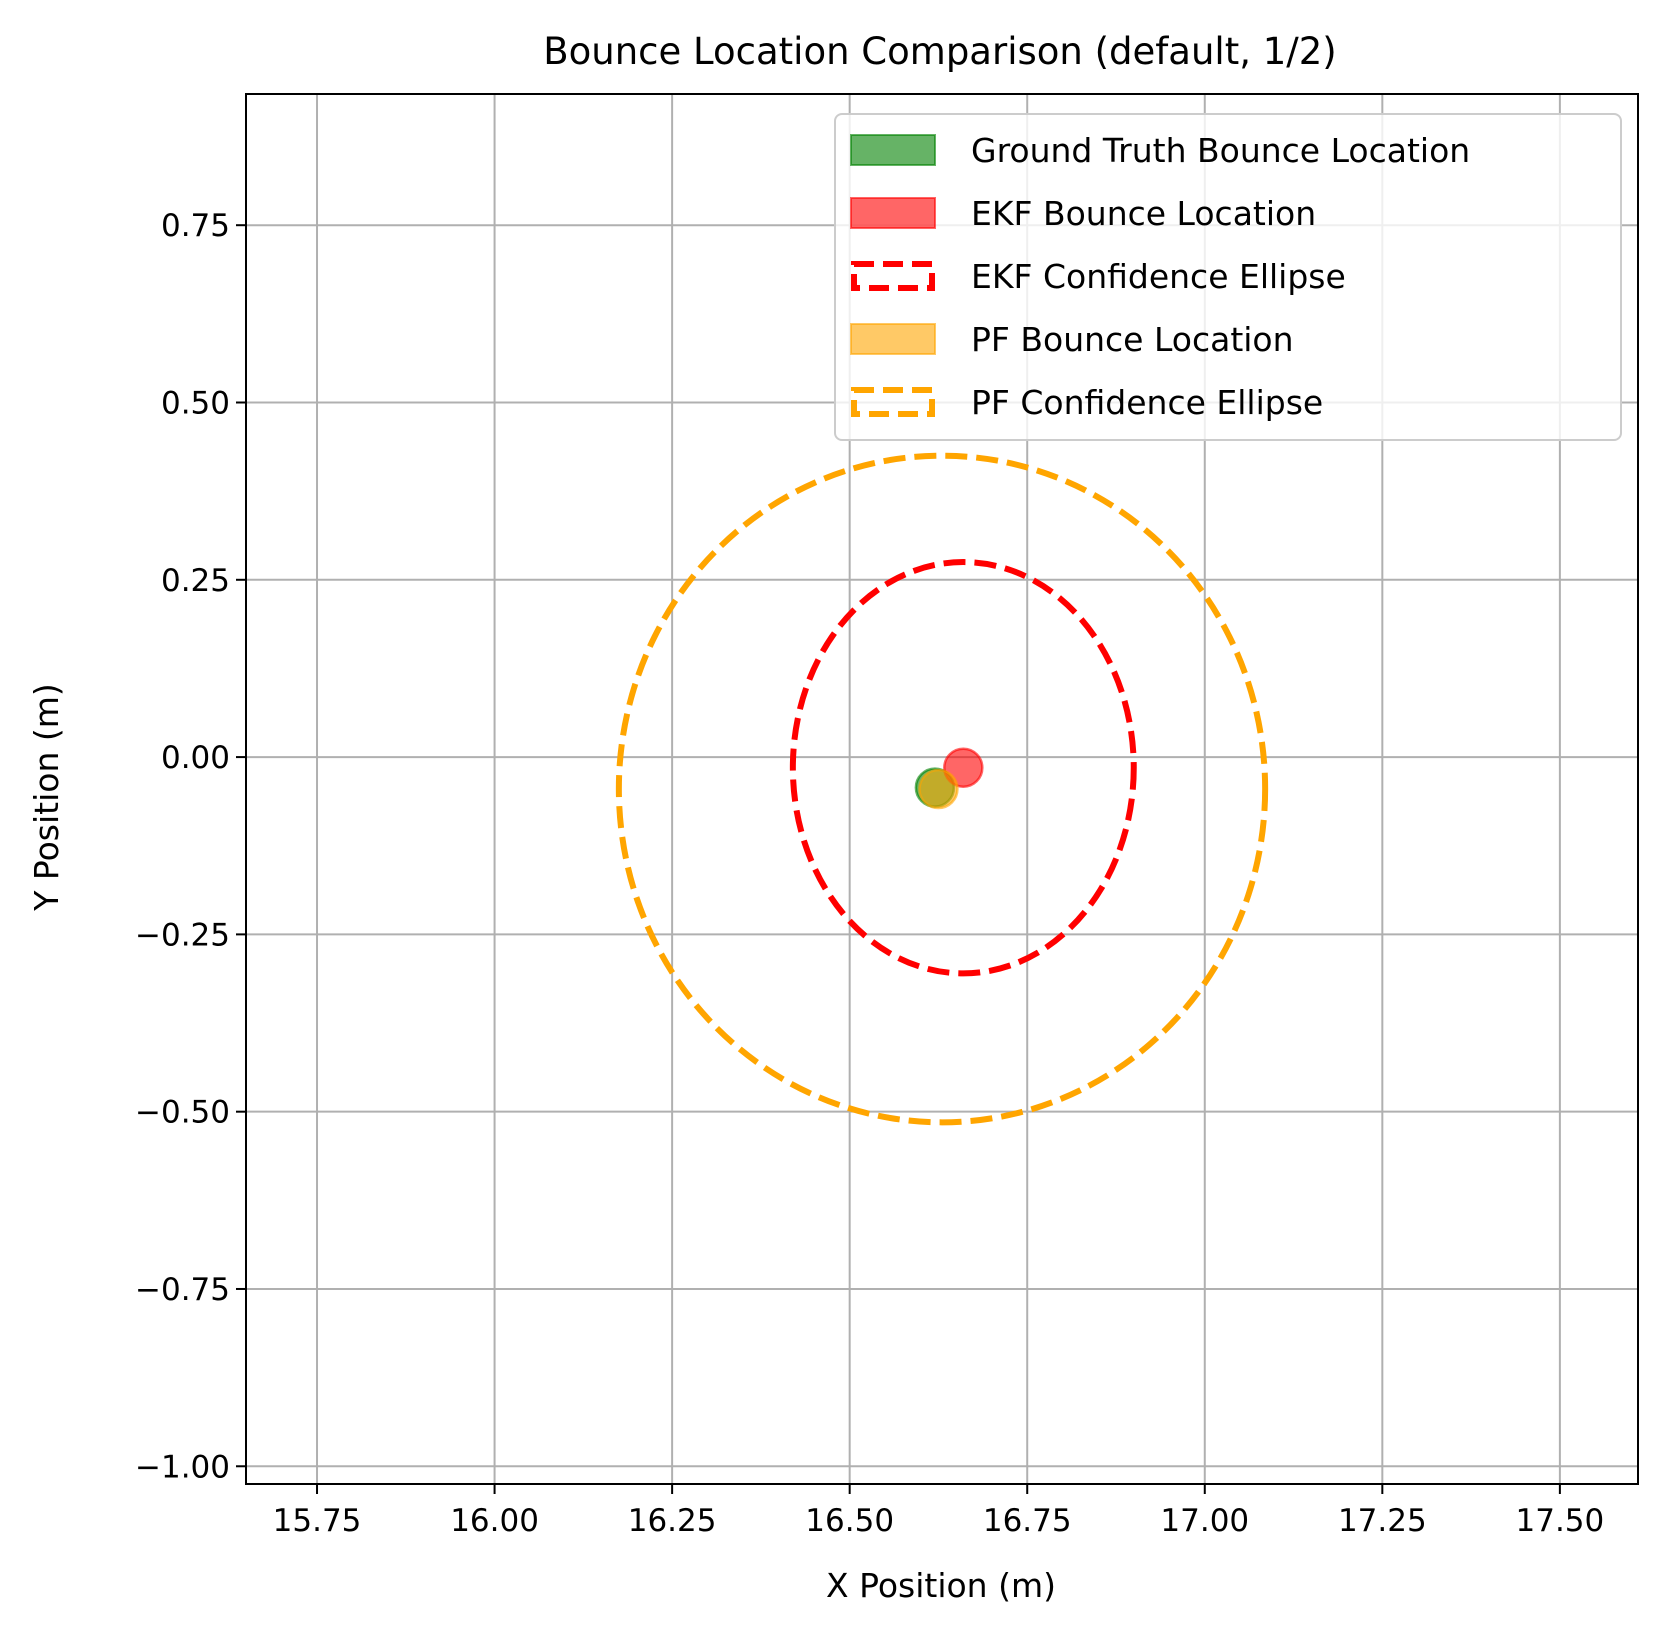 Image resolution: width=1661 pixels, height=1643 pixels. Describe the element at coordinates (963, 768) in the screenshot. I see `confidence-ellipse` at that location.